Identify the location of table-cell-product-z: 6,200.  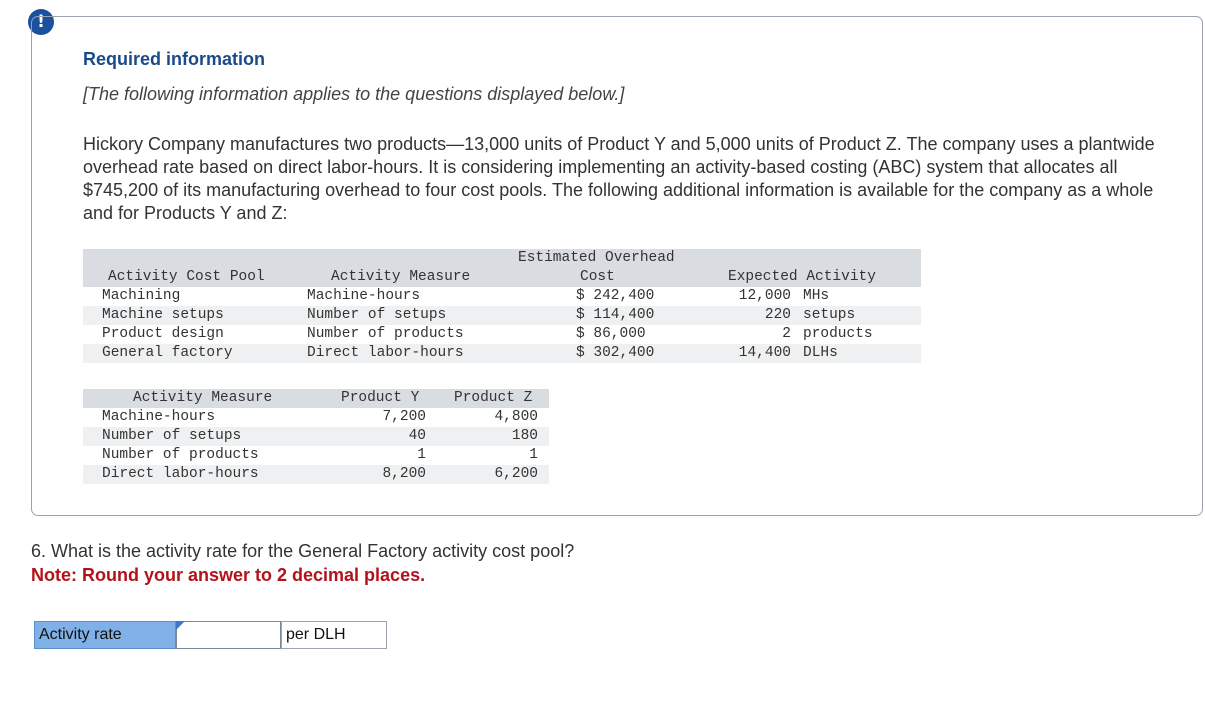
(516, 474).